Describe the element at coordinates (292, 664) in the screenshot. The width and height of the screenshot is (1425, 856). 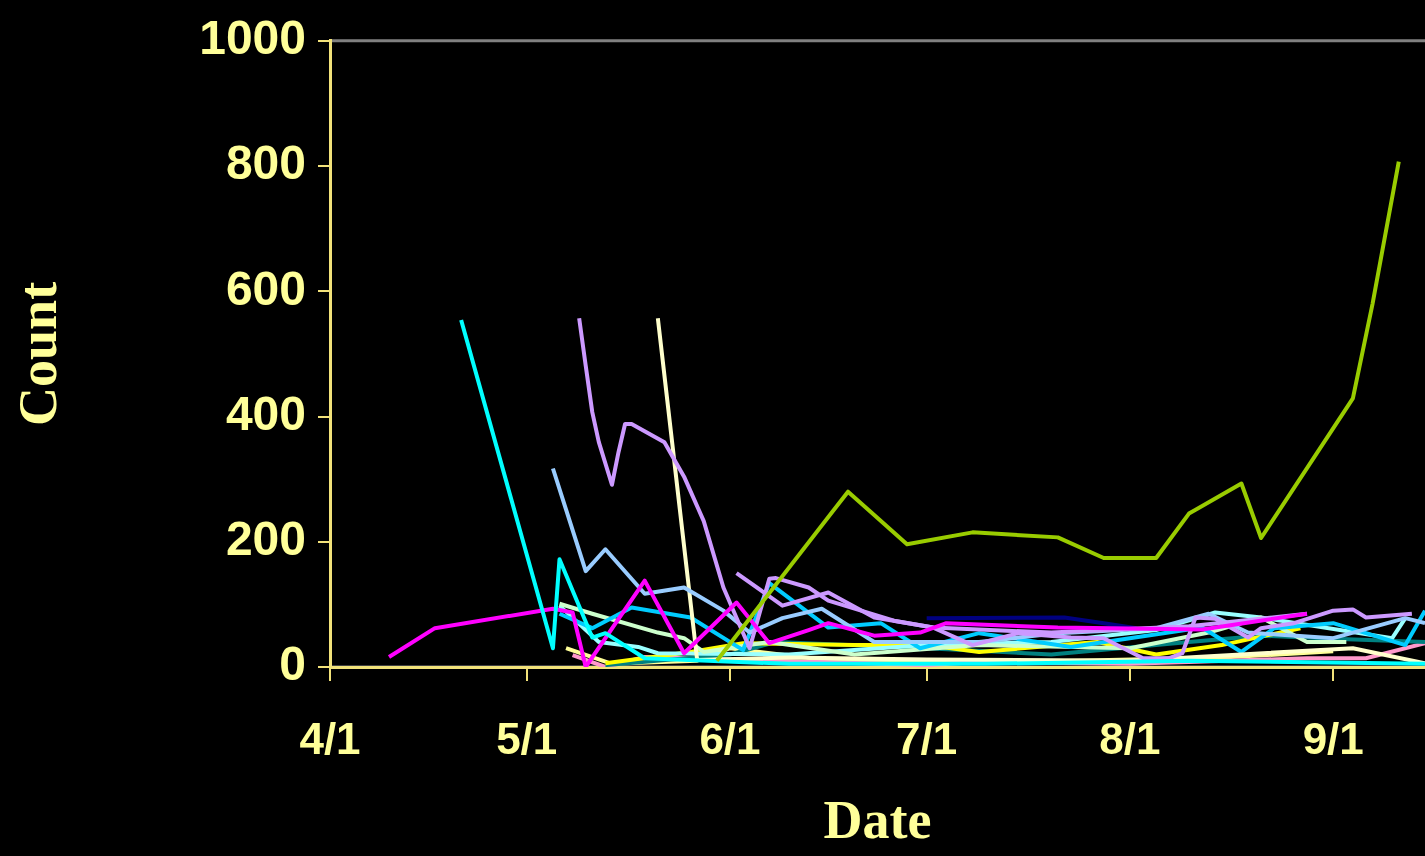
I see `y-tick-label: 0` at that location.